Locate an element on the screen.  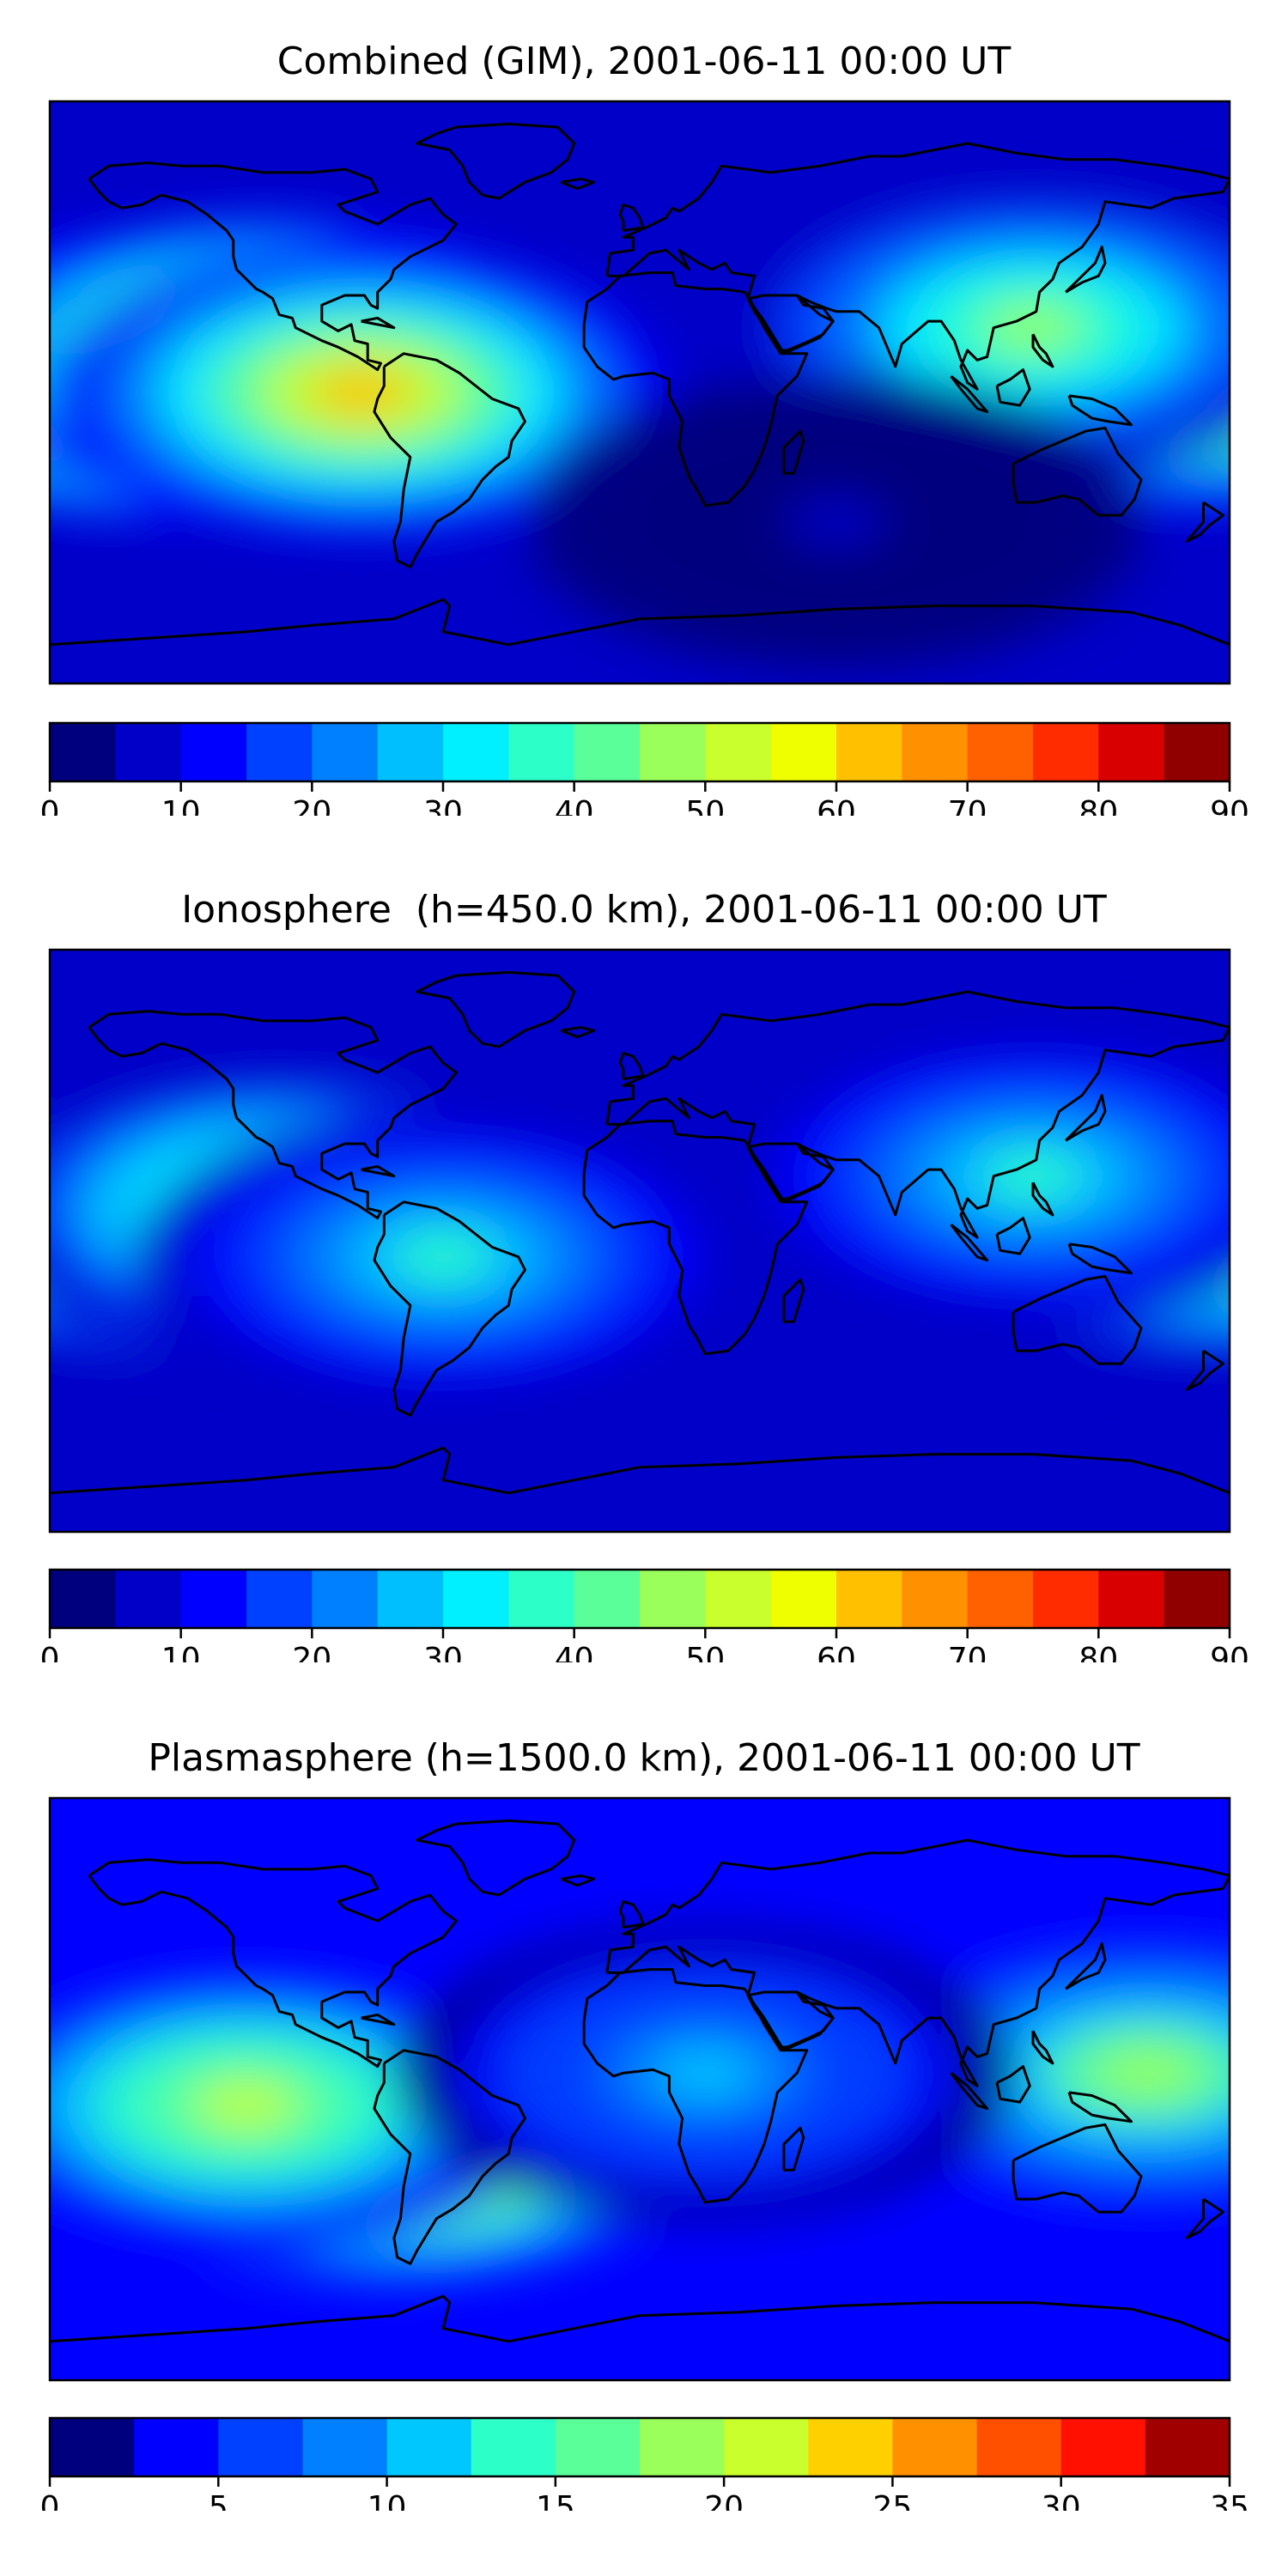
coastline-sumatra is located at coordinates (969, 394).